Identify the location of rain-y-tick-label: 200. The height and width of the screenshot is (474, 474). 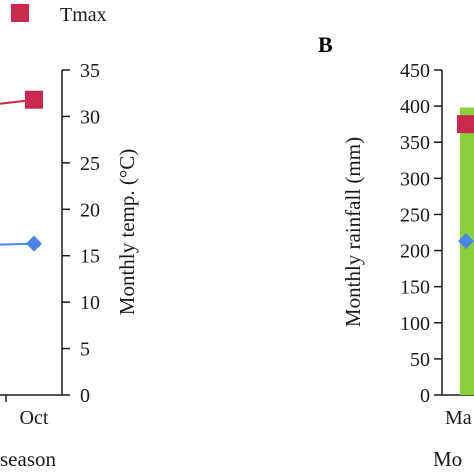
(415, 252).